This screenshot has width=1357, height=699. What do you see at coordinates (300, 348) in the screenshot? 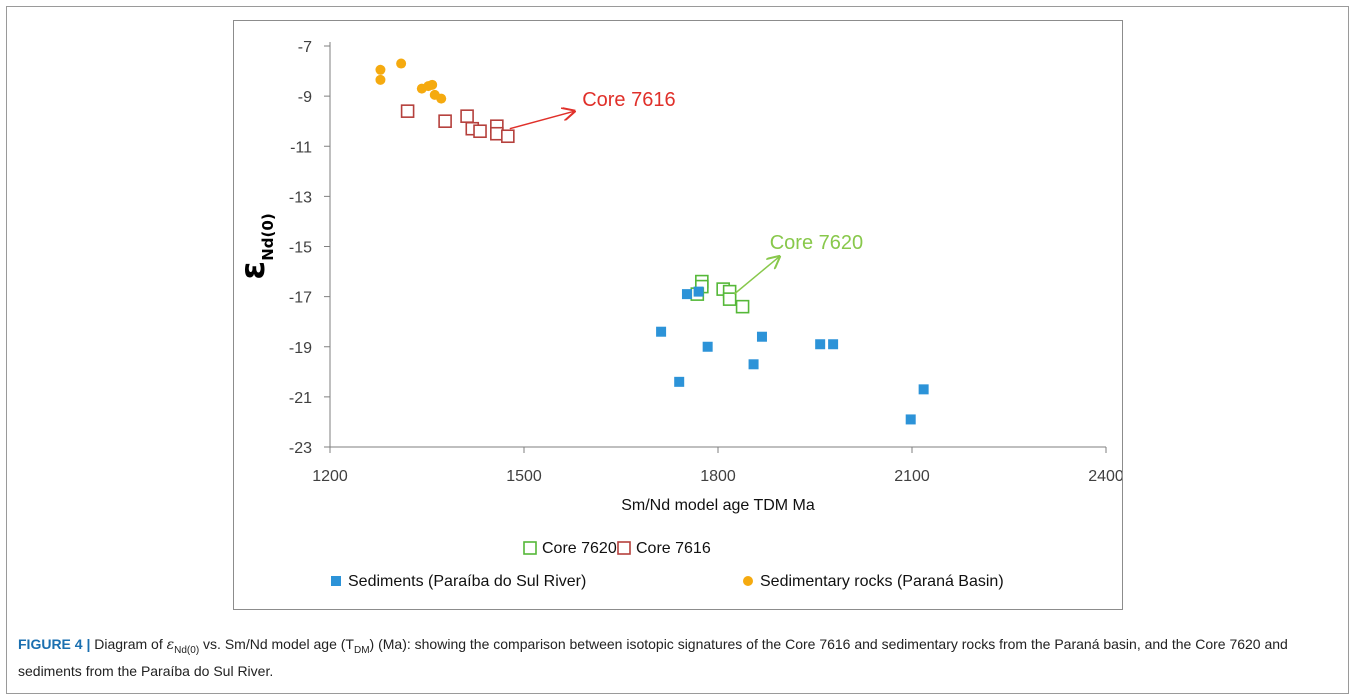
I see `y-tick-label: -19` at bounding box center [300, 348].